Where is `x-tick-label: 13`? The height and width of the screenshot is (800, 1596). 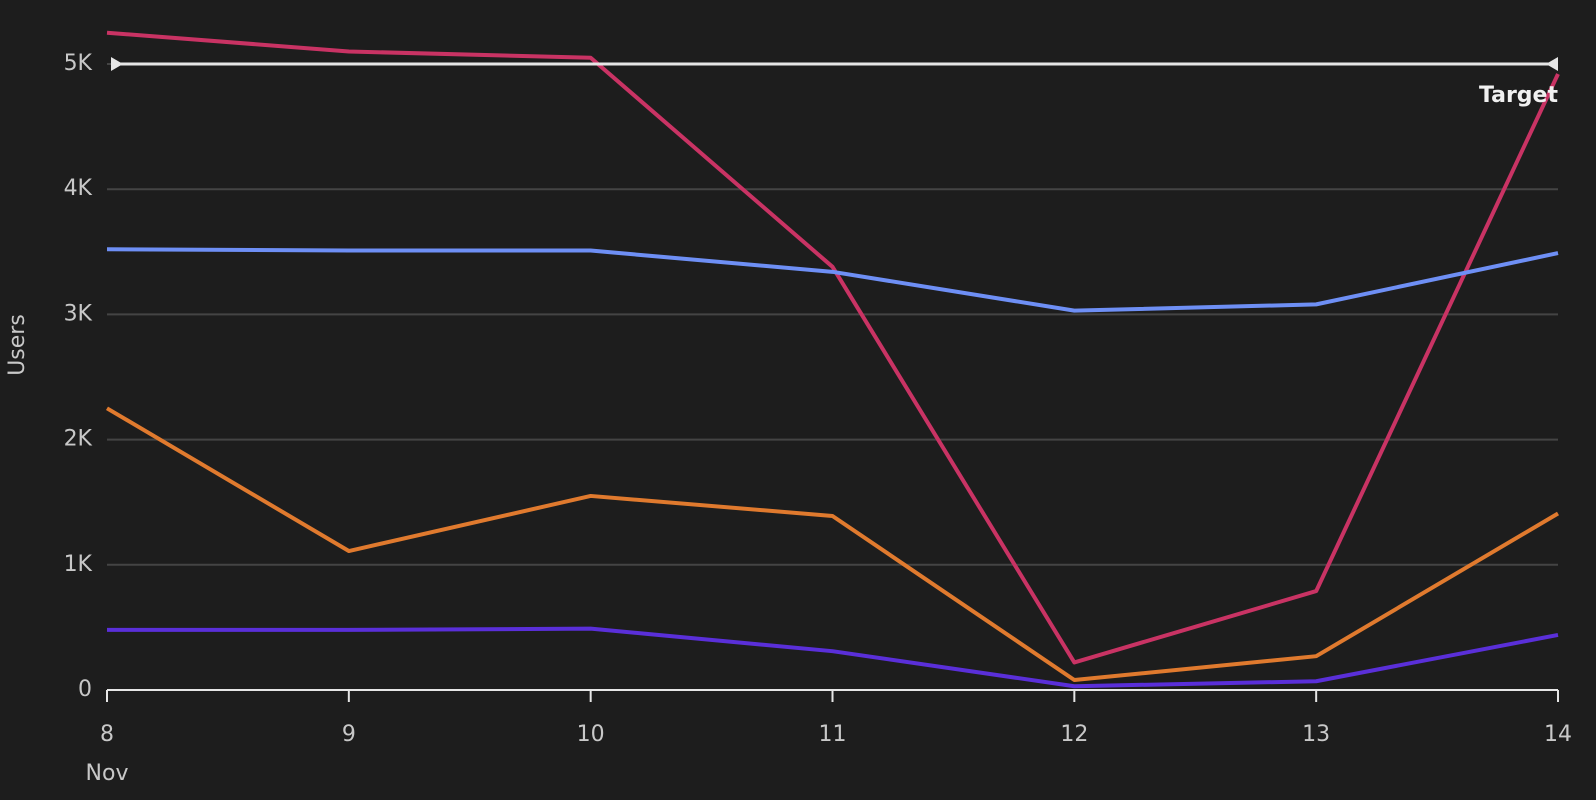 x-tick-label: 13 is located at coordinates (1316, 734).